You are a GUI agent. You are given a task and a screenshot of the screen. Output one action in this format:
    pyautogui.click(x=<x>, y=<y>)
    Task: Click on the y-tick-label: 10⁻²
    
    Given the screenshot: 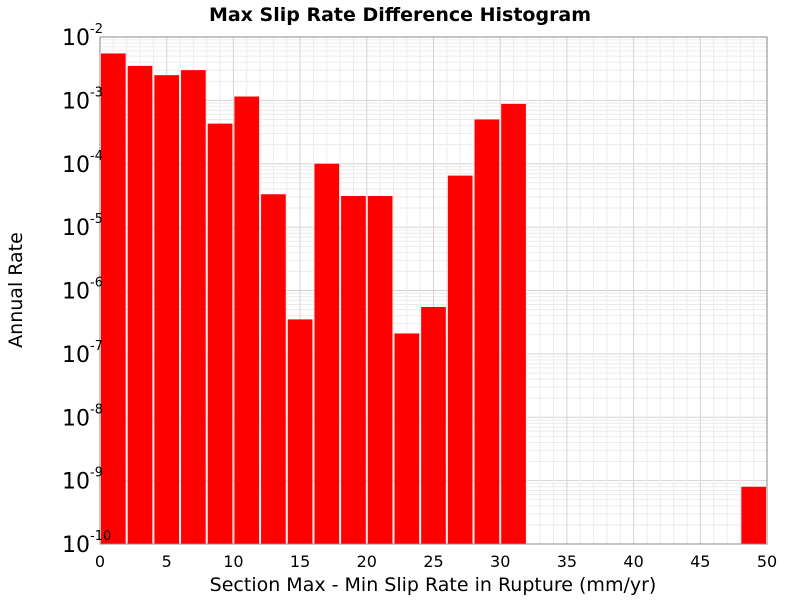 What is the action you would take?
    pyautogui.click(x=82, y=36)
    